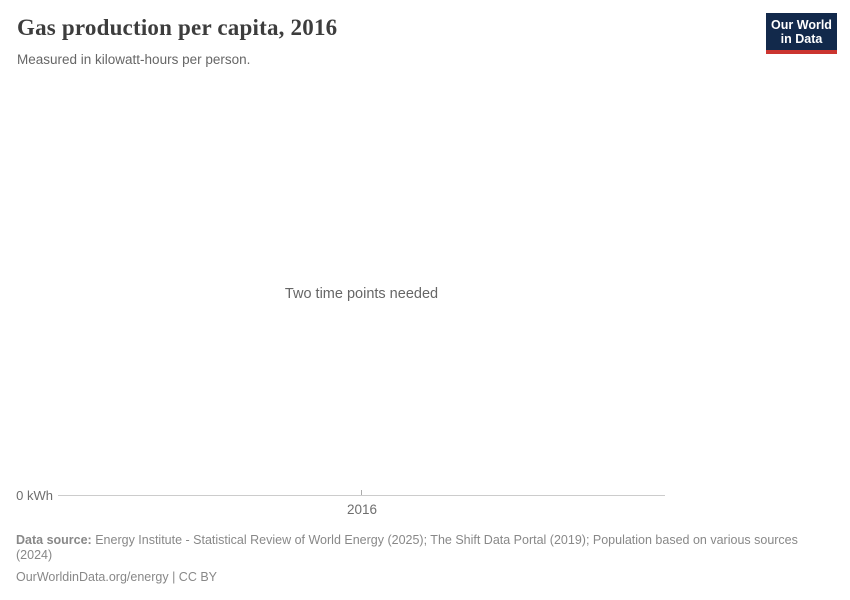 The height and width of the screenshot is (600, 850). I want to click on data-source-label: Data source:, so click(54, 540).